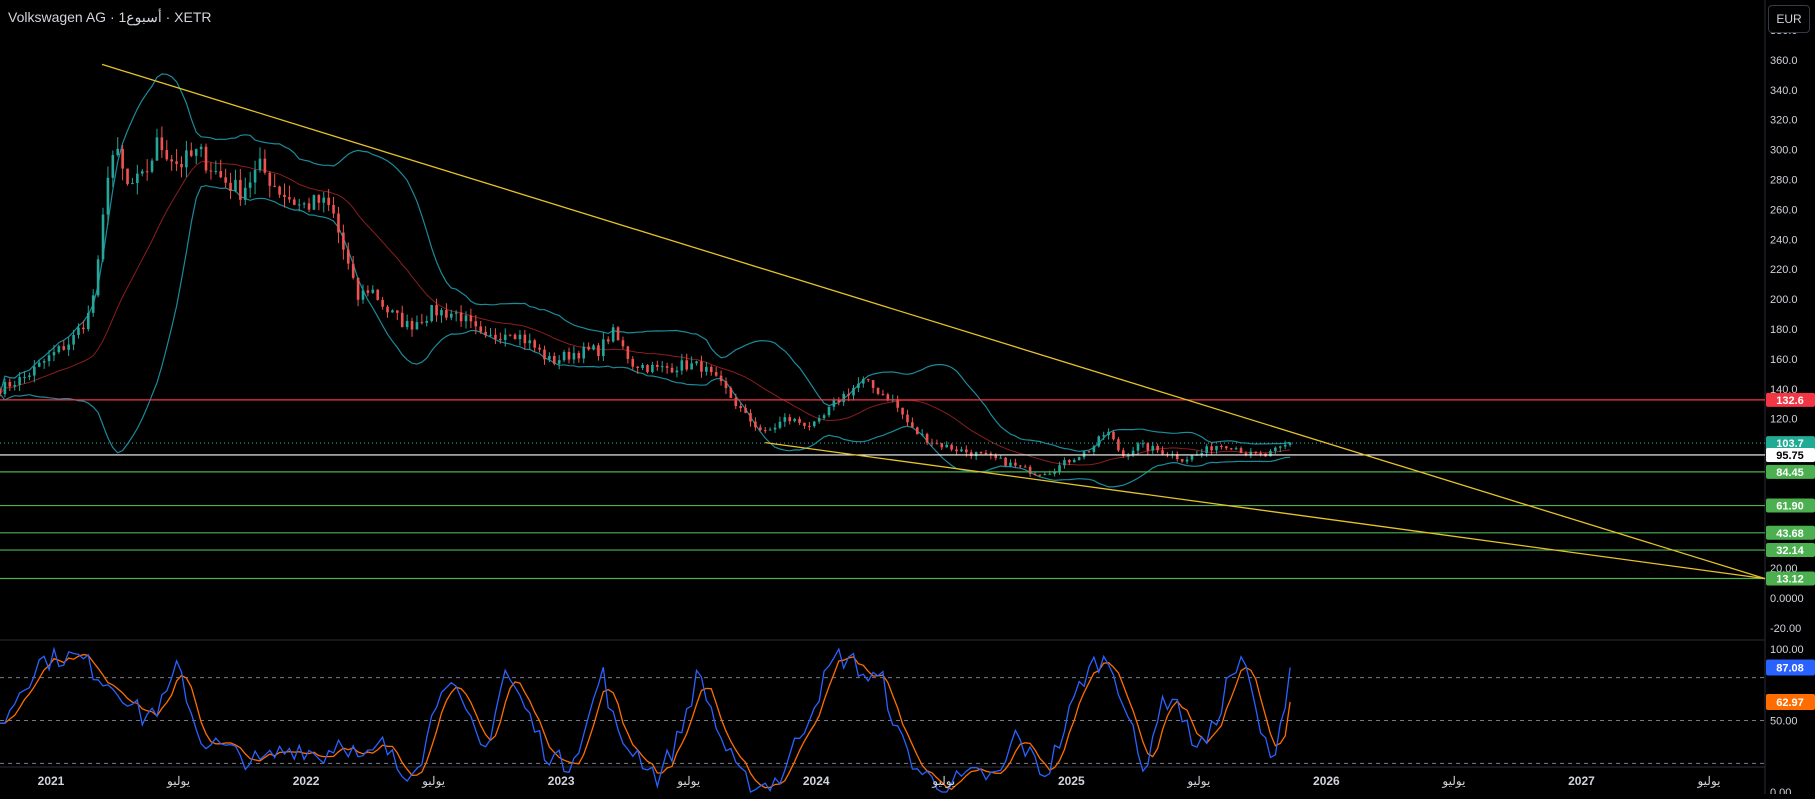  I want to click on trendline, so click(1265, 510).